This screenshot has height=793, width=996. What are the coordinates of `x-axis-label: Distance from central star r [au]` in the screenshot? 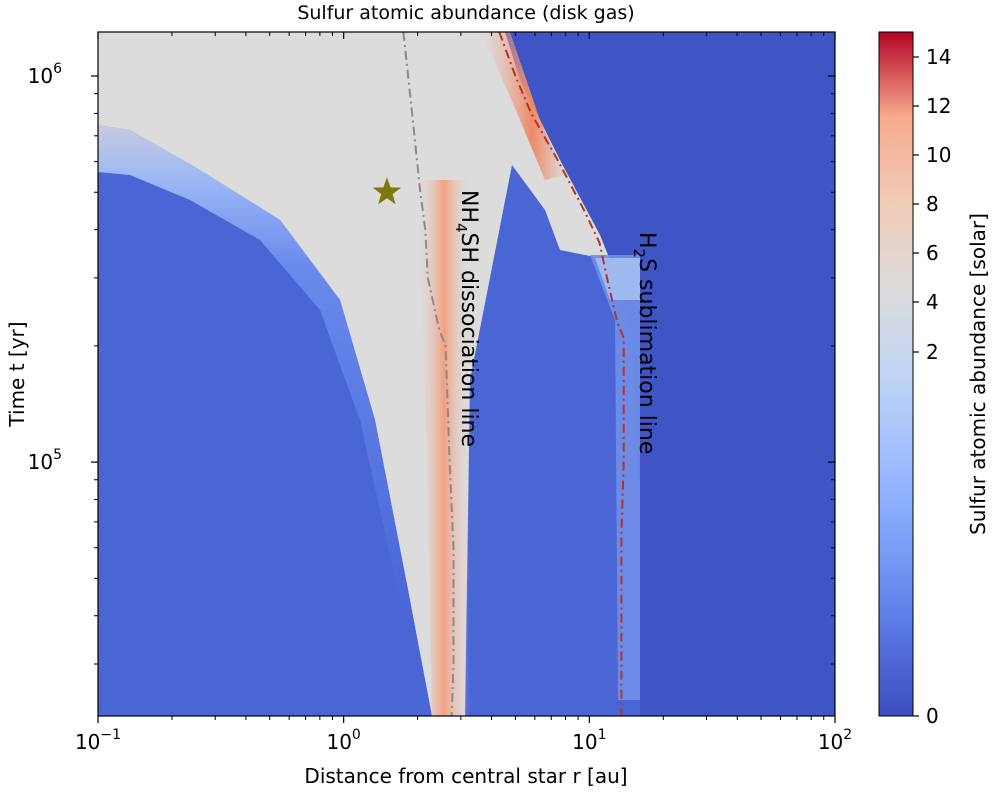 It's located at (465, 776).